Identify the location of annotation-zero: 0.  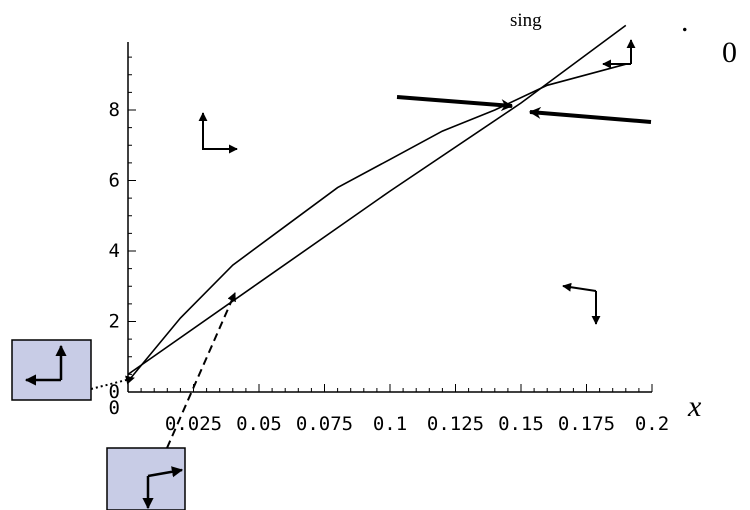
(729, 52).